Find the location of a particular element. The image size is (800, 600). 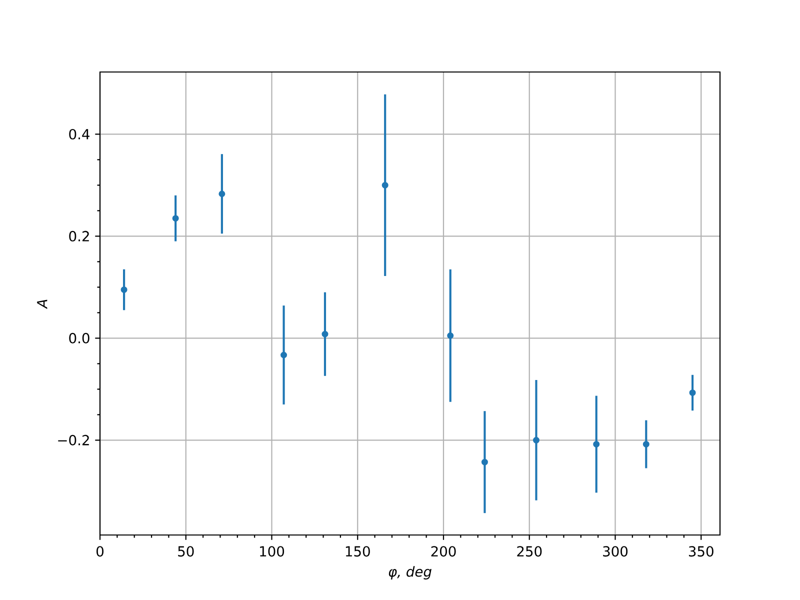

y-tick-label: 0.0 is located at coordinates (79, 338).